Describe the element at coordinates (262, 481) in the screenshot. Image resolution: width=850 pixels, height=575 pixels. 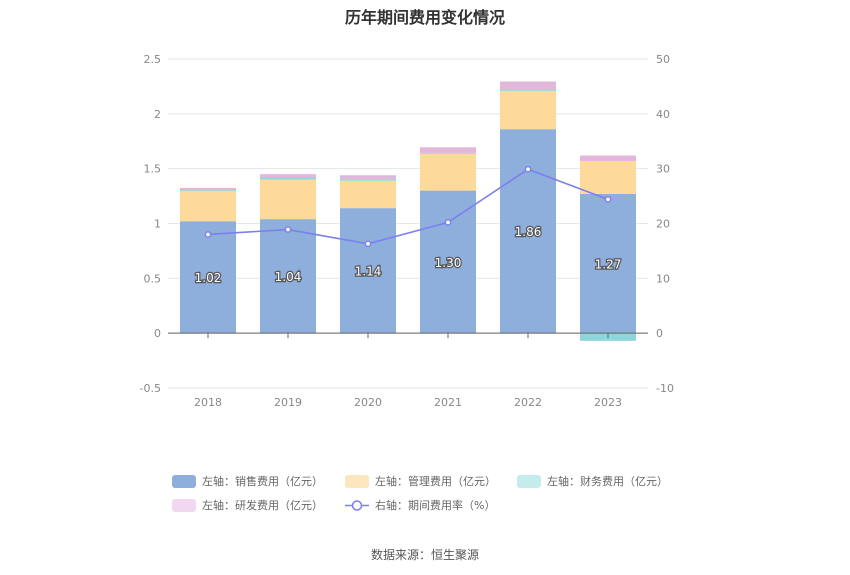
I see `legend-label-sales: 左轴：销售费用（亿元）` at that location.